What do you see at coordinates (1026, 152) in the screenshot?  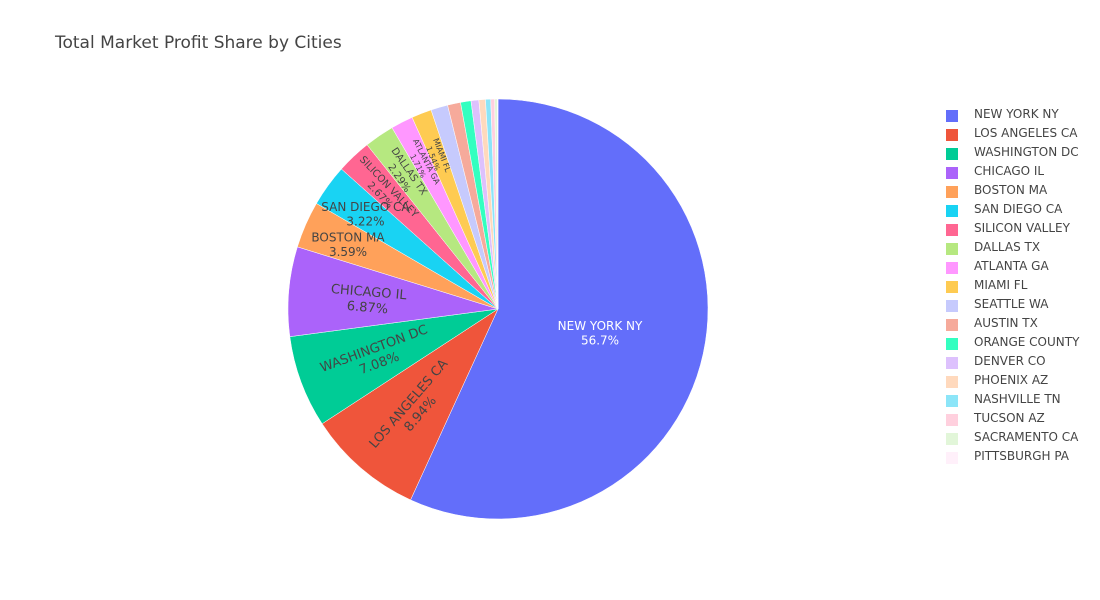 I see `legend-label: WASHINGTON DC` at bounding box center [1026, 152].